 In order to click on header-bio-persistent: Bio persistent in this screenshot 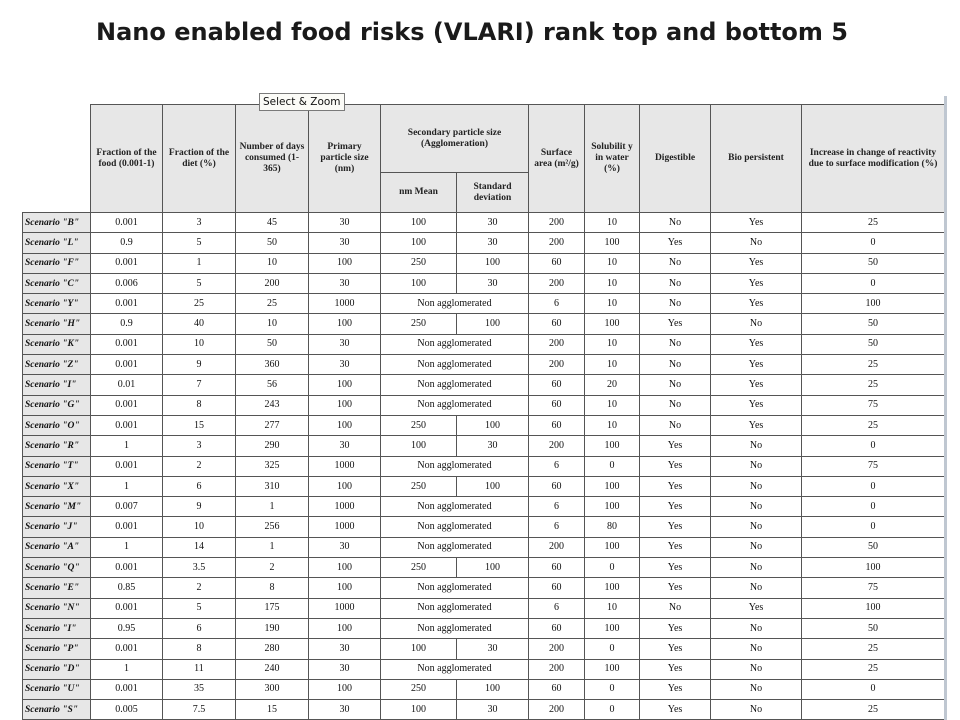, I will do `click(756, 158)`.